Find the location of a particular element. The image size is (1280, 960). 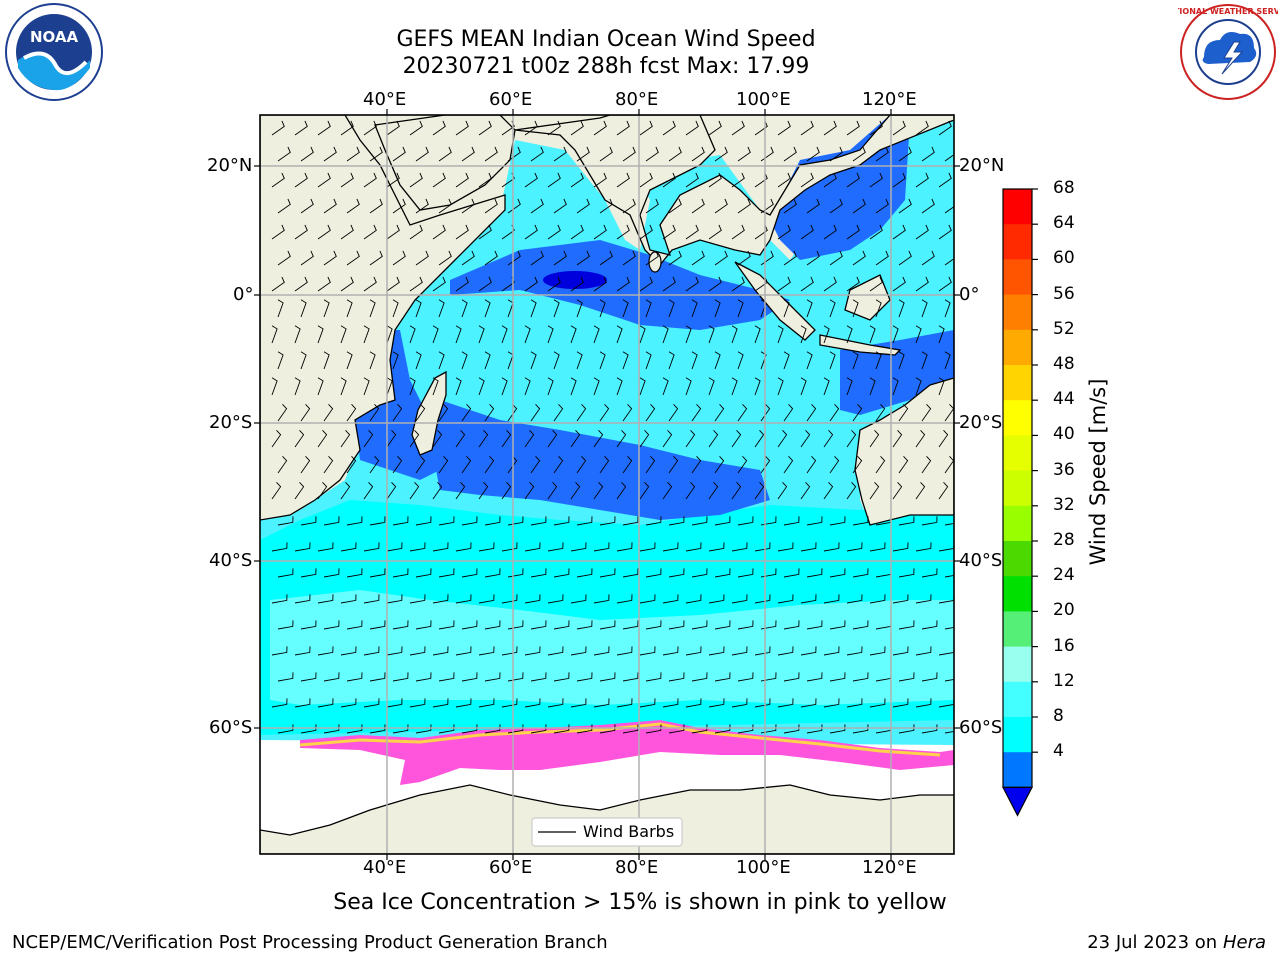

lon-label-bottom-40e: 40°E is located at coordinates (385, 867).